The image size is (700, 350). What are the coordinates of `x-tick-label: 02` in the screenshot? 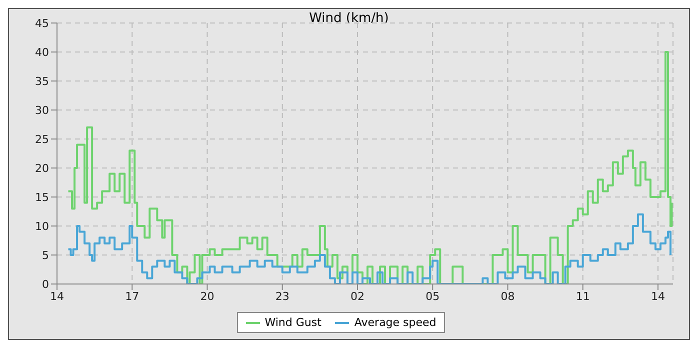 It's located at (357, 296).